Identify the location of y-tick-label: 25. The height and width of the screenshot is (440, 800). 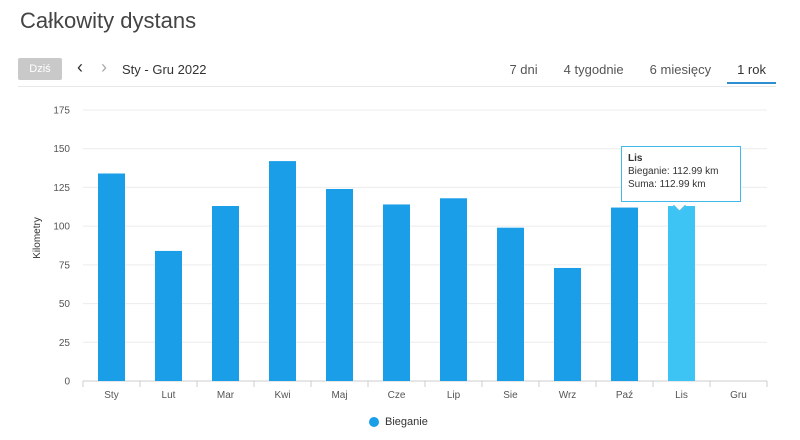
(65, 343).